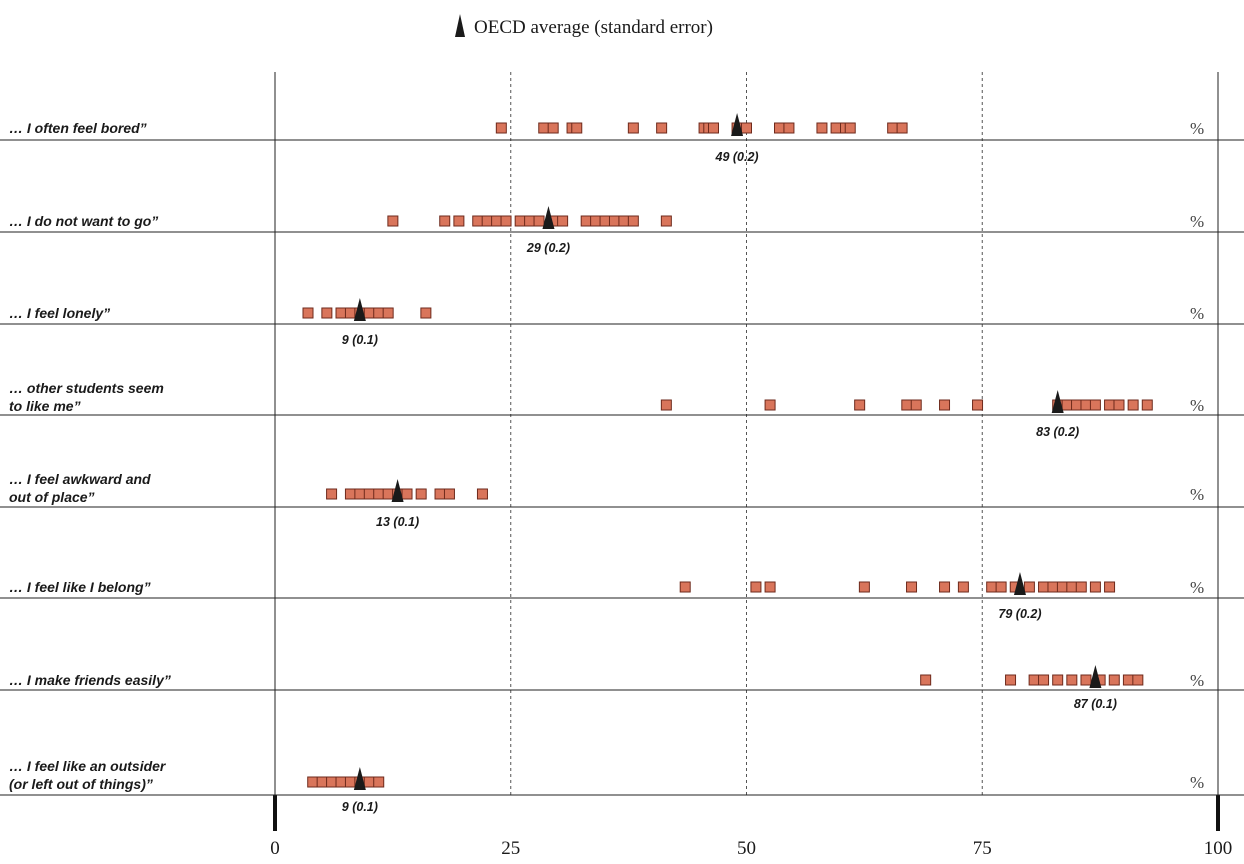  Describe the element at coordinates (1218, 813) in the screenshot. I see `axis-end-right` at that location.